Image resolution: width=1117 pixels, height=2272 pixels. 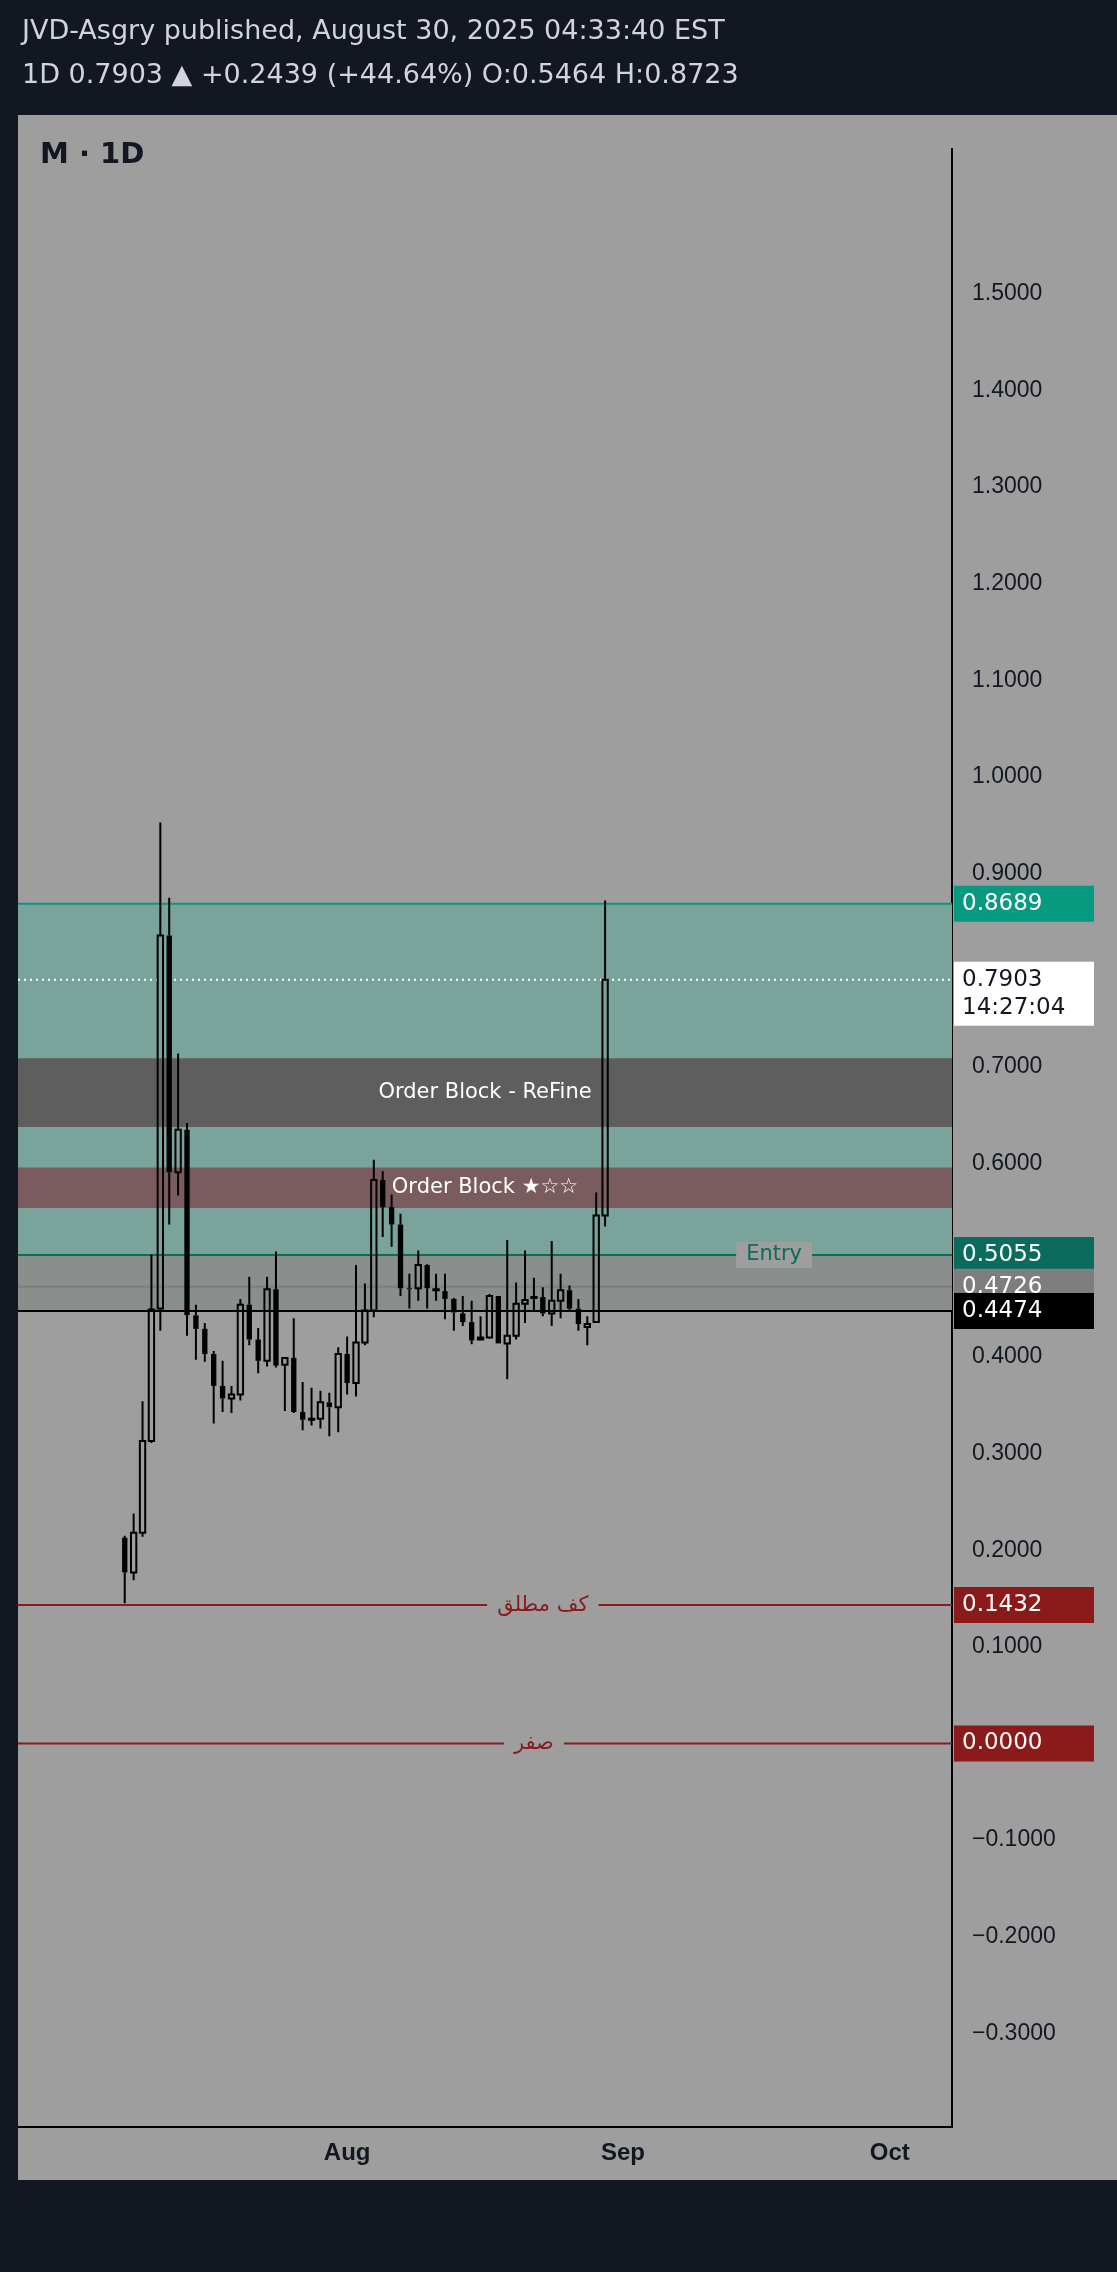 What do you see at coordinates (1002, 1741) in the screenshot?
I see `ref-line-label: 0.0000` at bounding box center [1002, 1741].